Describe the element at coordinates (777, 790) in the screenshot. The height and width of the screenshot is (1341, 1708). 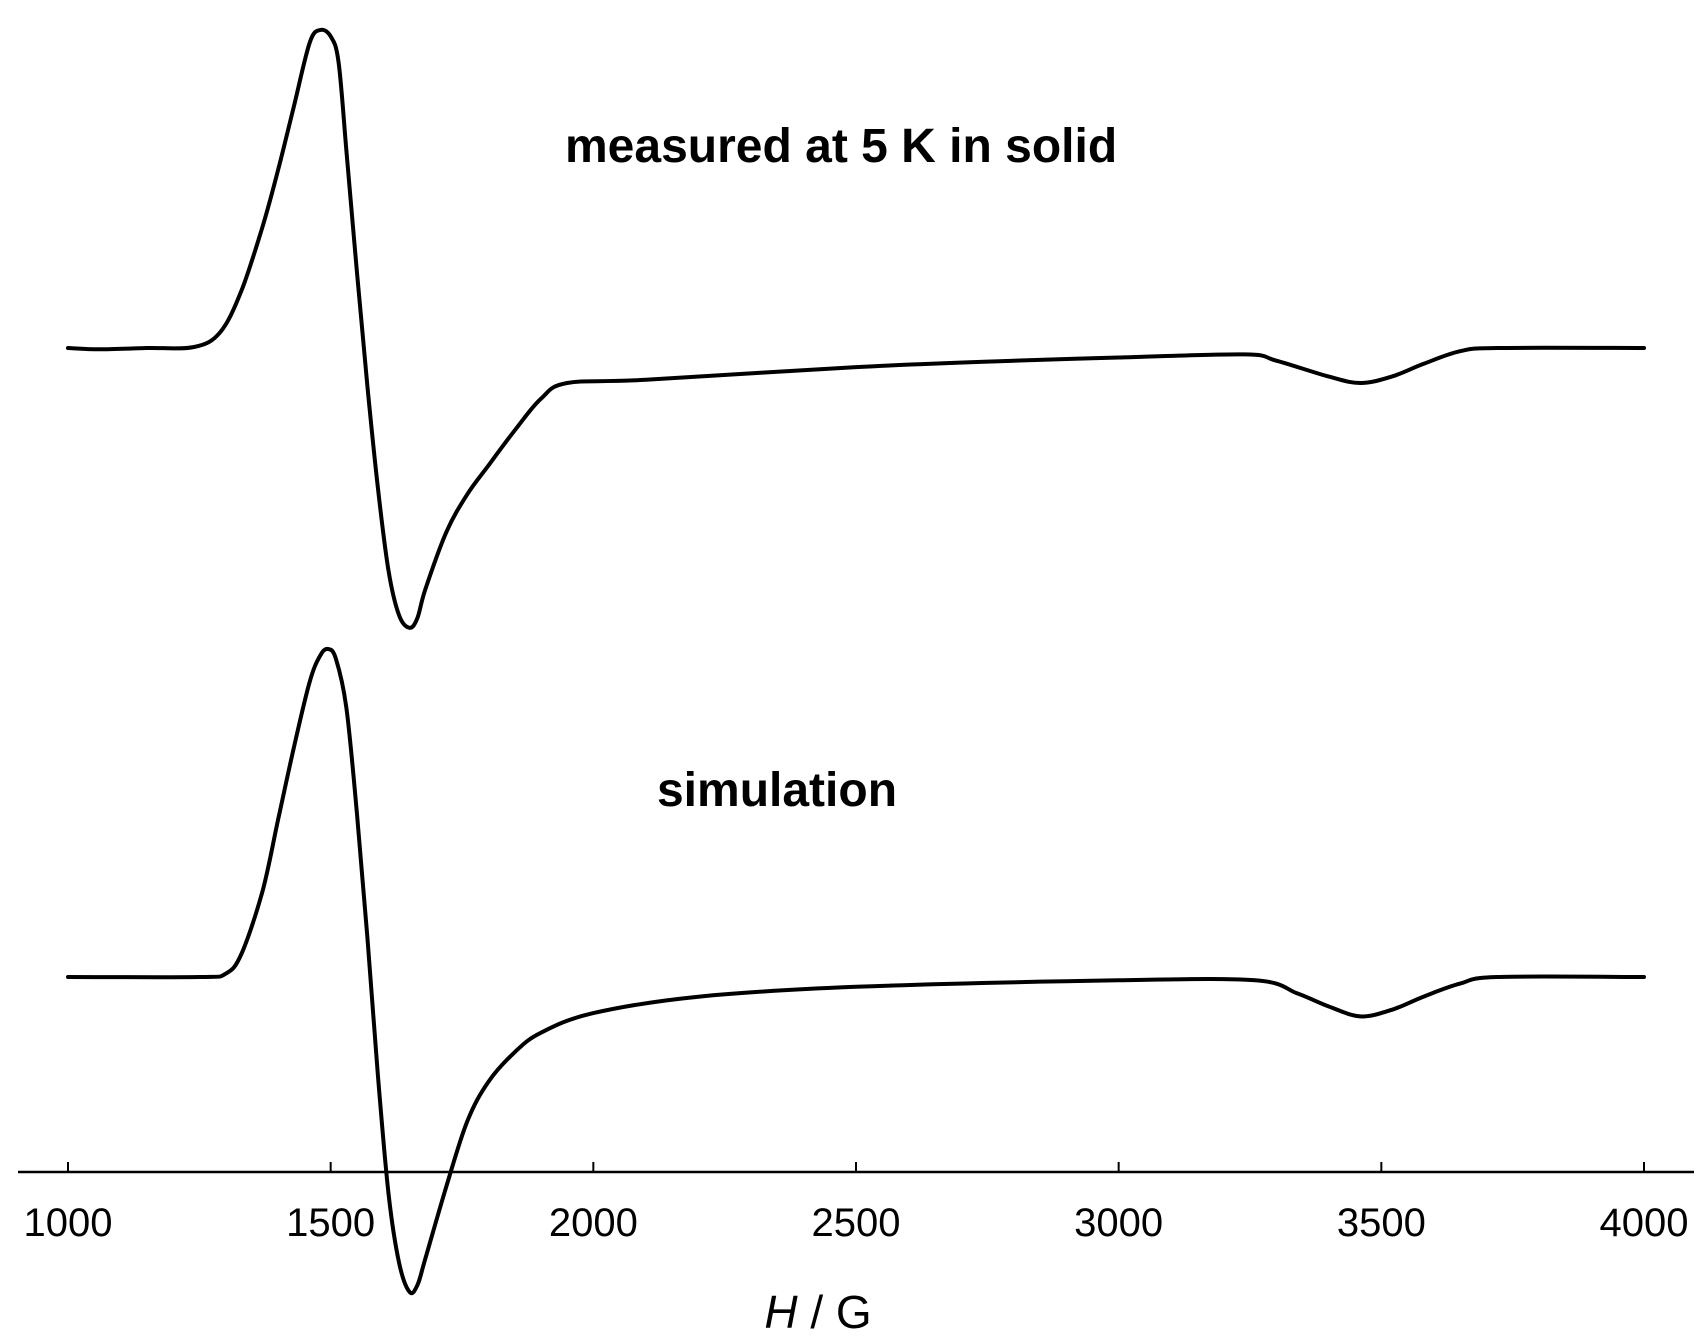
I see `series-annotation-simulation: simulation` at that location.